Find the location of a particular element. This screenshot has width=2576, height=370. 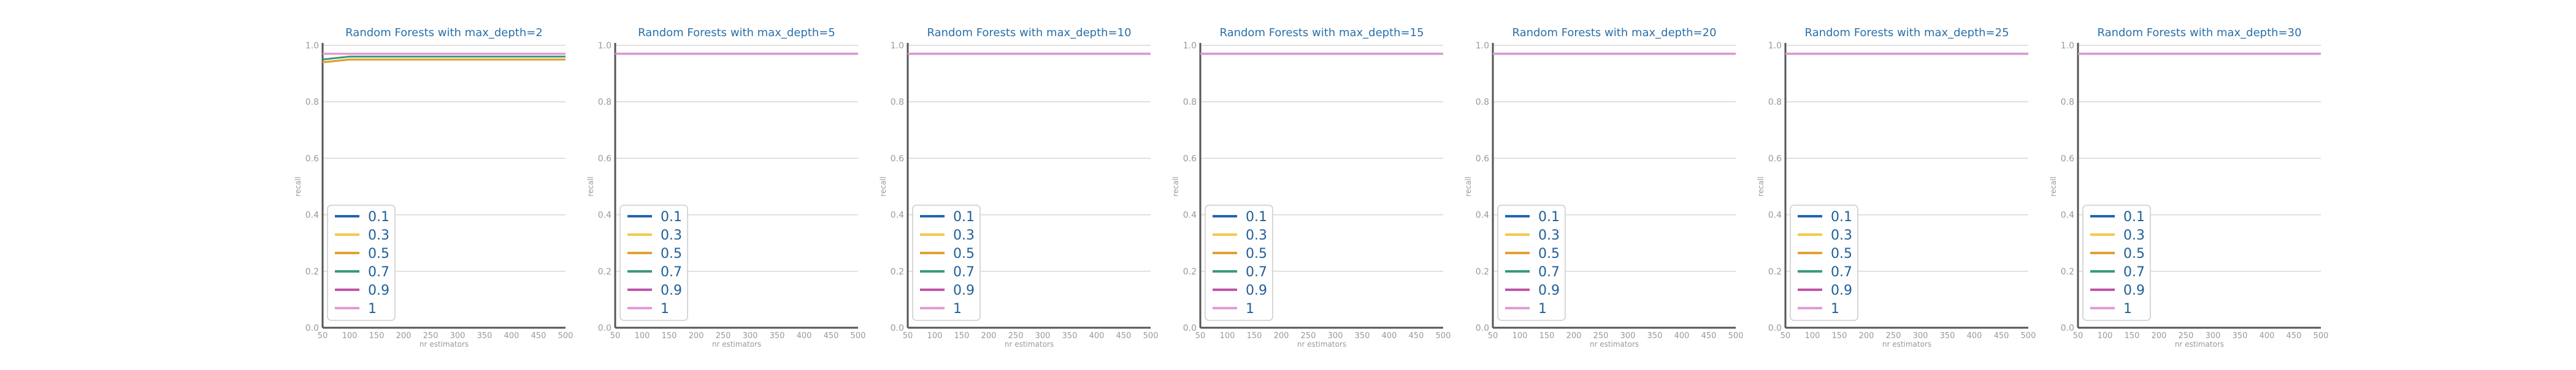

legend-label: 0.1 is located at coordinates (2134, 217).